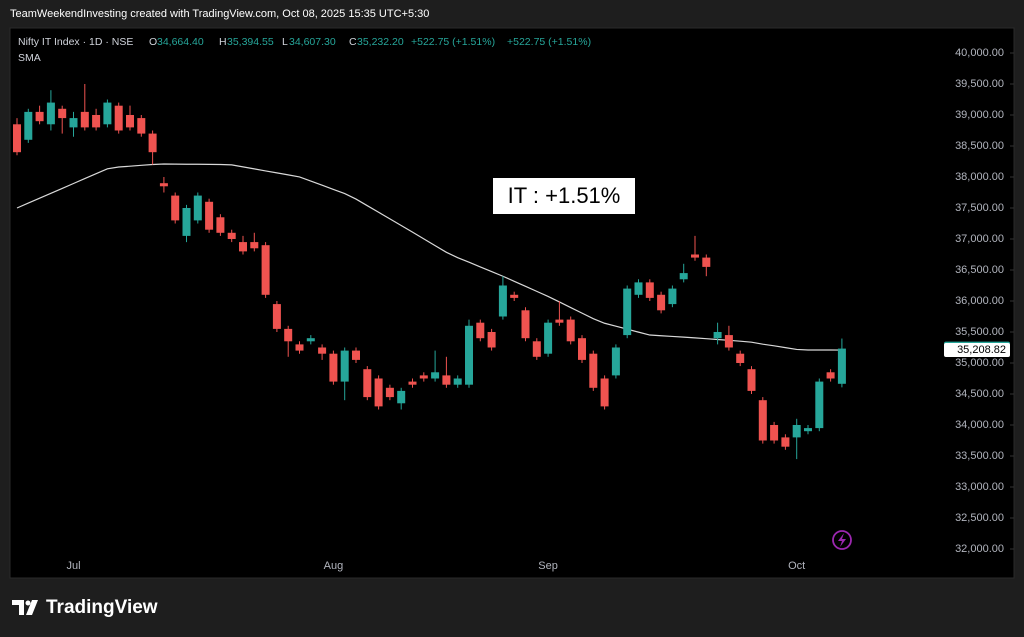 The height and width of the screenshot is (637, 1024). I want to click on y-tick-label: 34,500.00, so click(979, 394).